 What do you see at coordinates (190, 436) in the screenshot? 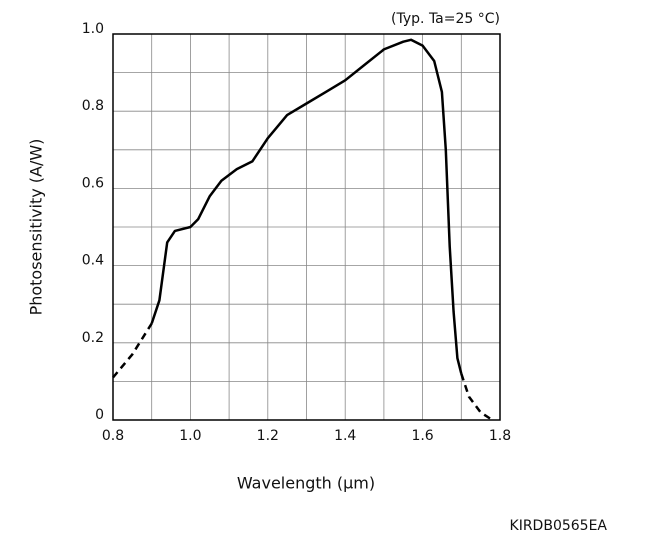
I see `x-tick-label: 1.0` at bounding box center [190, 436].